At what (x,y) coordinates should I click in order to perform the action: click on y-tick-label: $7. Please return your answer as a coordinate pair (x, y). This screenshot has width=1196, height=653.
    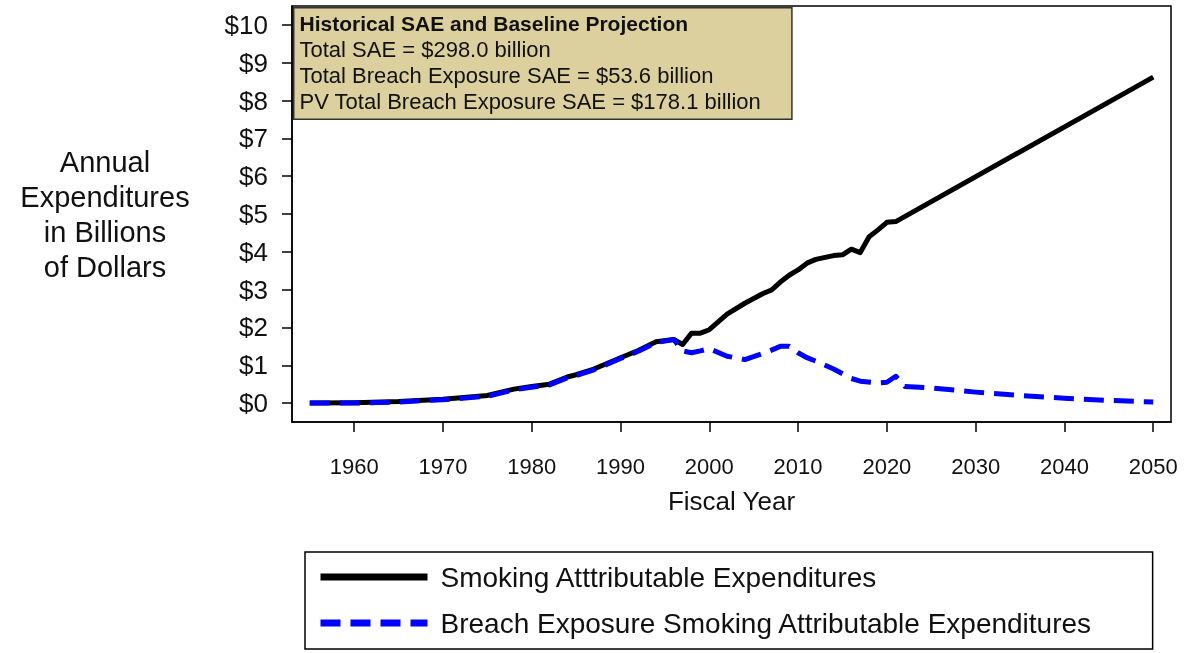
    Looking at the image, I should click on (253, 138).